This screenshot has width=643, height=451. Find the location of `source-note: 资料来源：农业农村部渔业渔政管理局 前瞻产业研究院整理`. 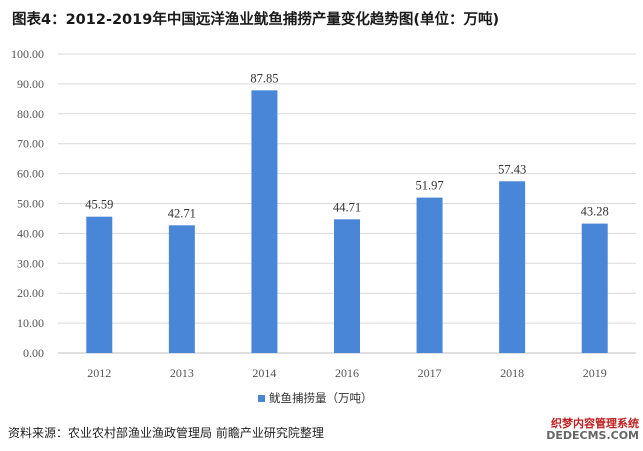

source-note: 资料来源：农业农村部渔业渔政管理局 前瞻产业研究院整理 is located at coordinates (166, 433).